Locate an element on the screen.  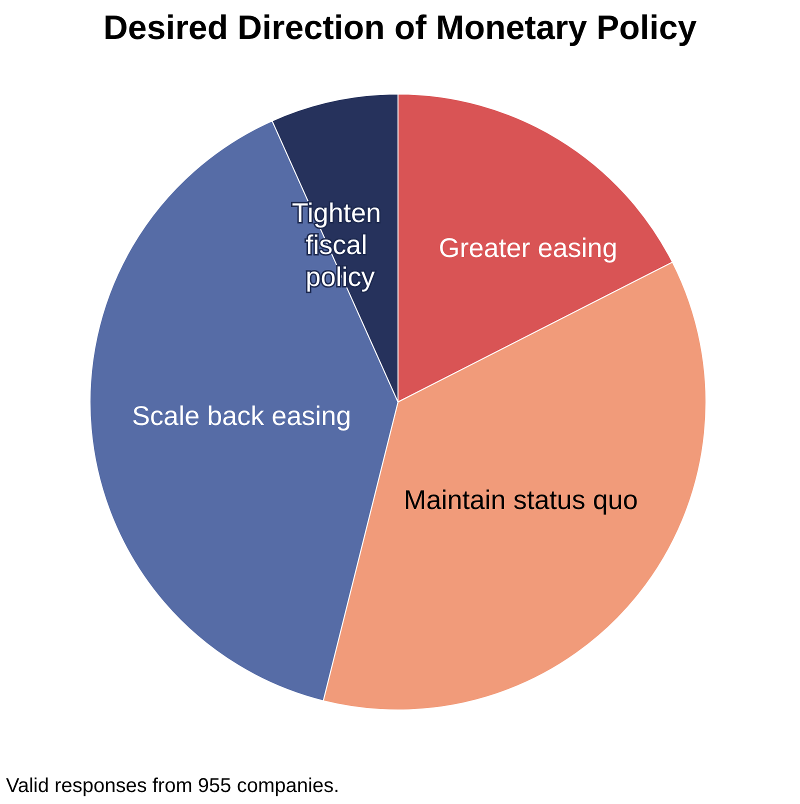
chart-title: Desired Direction of Monetary Policy is located at coordinates (400, 28).